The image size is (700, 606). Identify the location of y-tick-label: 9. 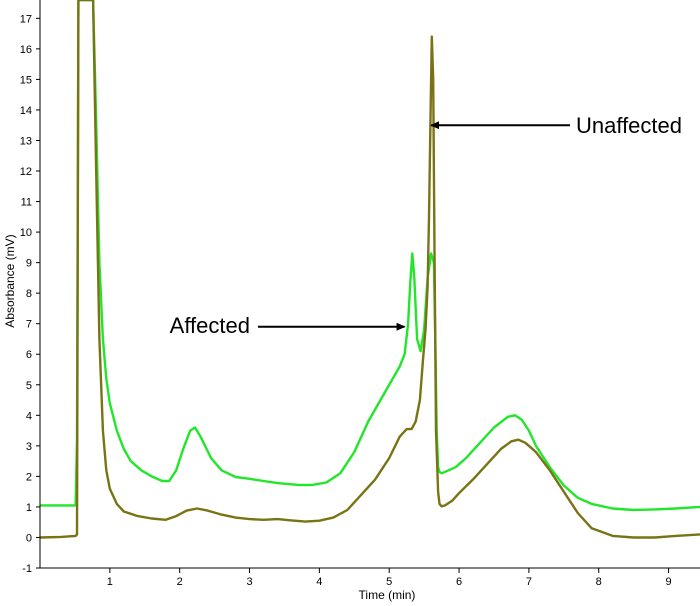
(29, 264).